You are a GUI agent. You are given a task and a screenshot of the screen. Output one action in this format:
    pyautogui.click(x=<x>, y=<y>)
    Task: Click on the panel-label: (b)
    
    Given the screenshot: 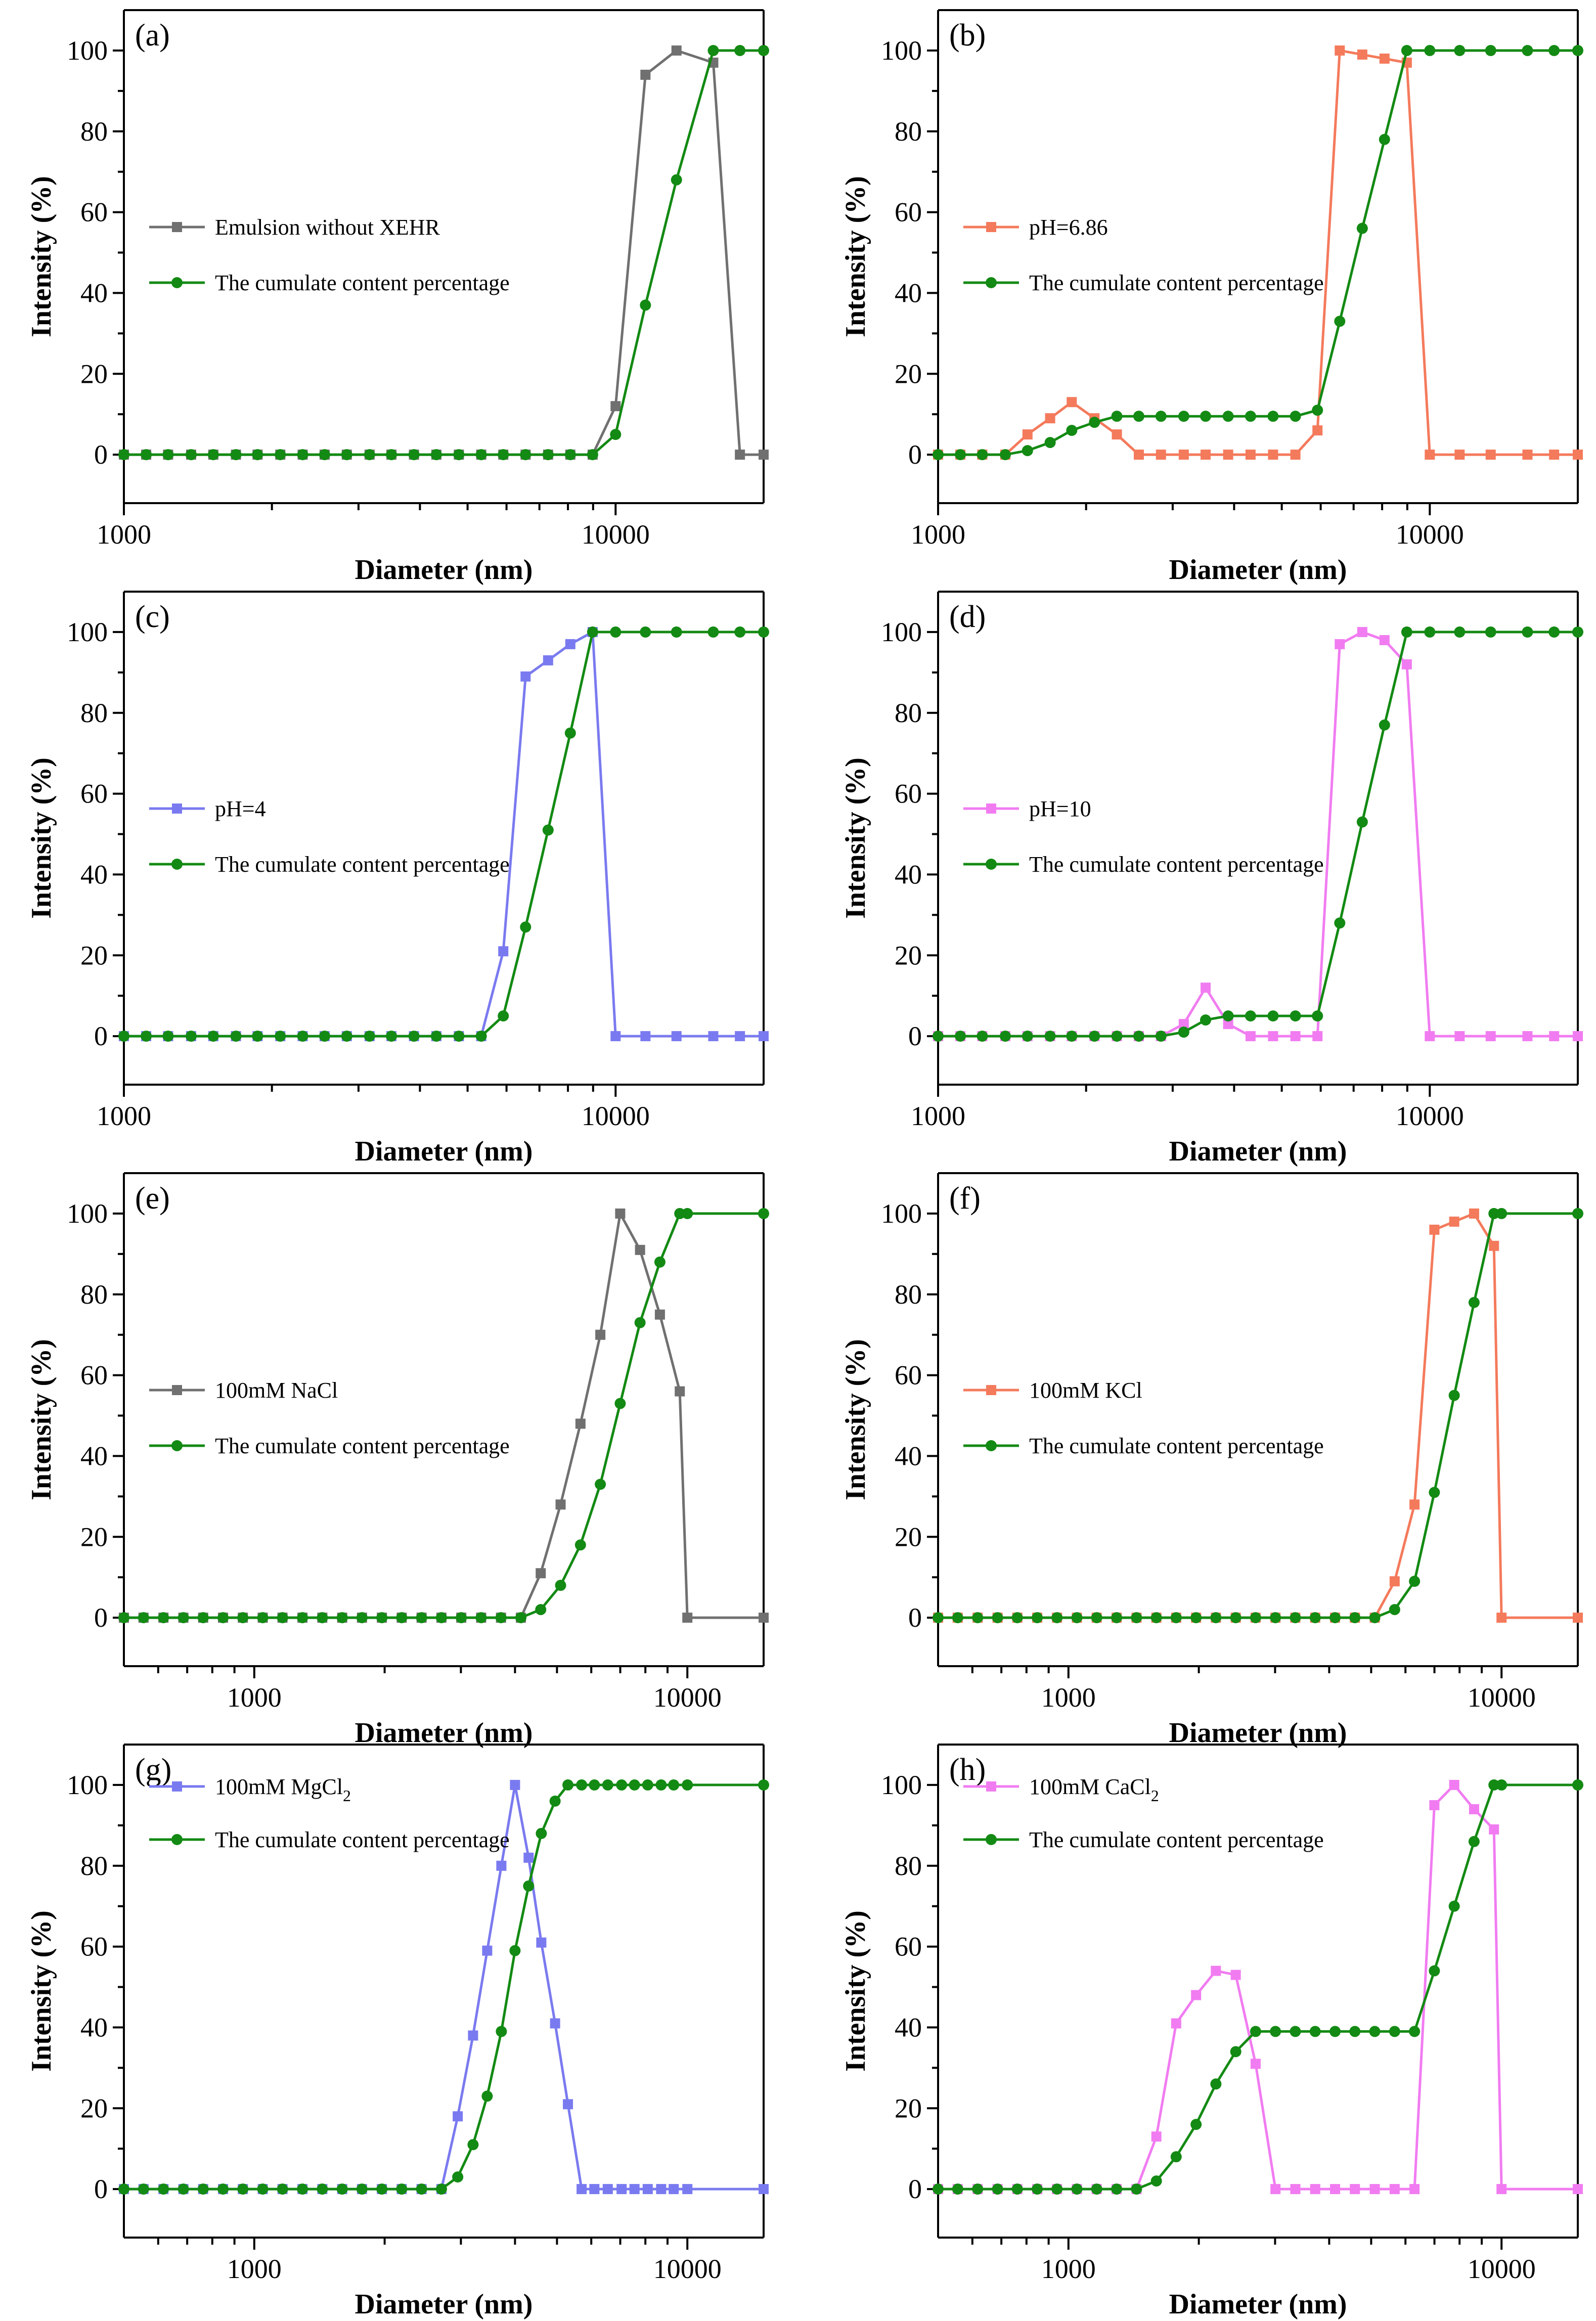 What is the action you would take?
    pyautogui.click(x=968, y=36)
    